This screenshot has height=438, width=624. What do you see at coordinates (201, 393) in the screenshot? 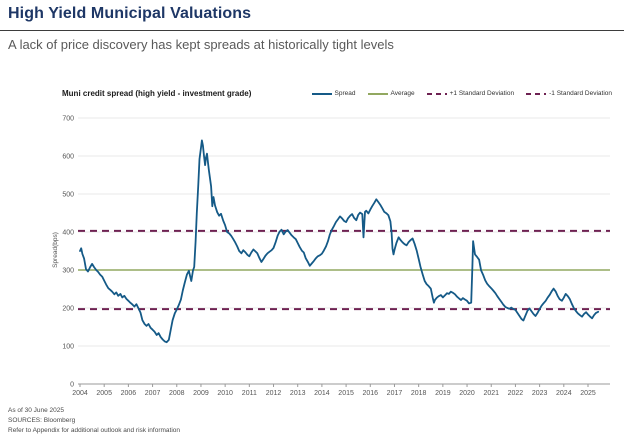
I see `svg-text: 2009` at bounding box center [201, 393].